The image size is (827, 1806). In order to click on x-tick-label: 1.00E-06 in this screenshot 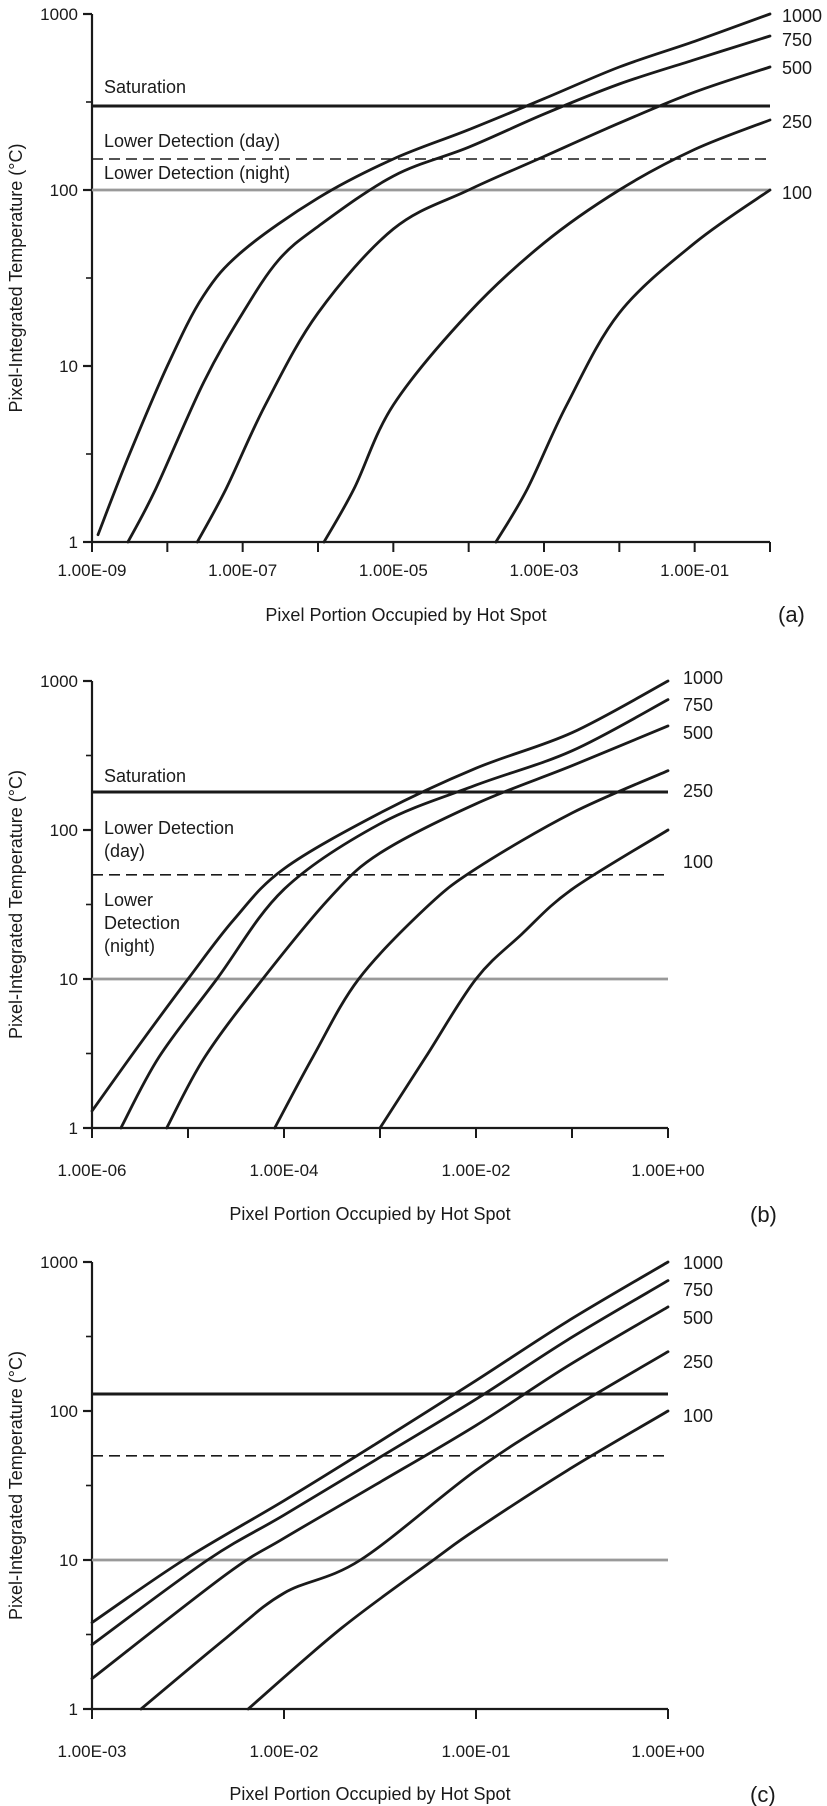, I will do `click(92, 1170)`.